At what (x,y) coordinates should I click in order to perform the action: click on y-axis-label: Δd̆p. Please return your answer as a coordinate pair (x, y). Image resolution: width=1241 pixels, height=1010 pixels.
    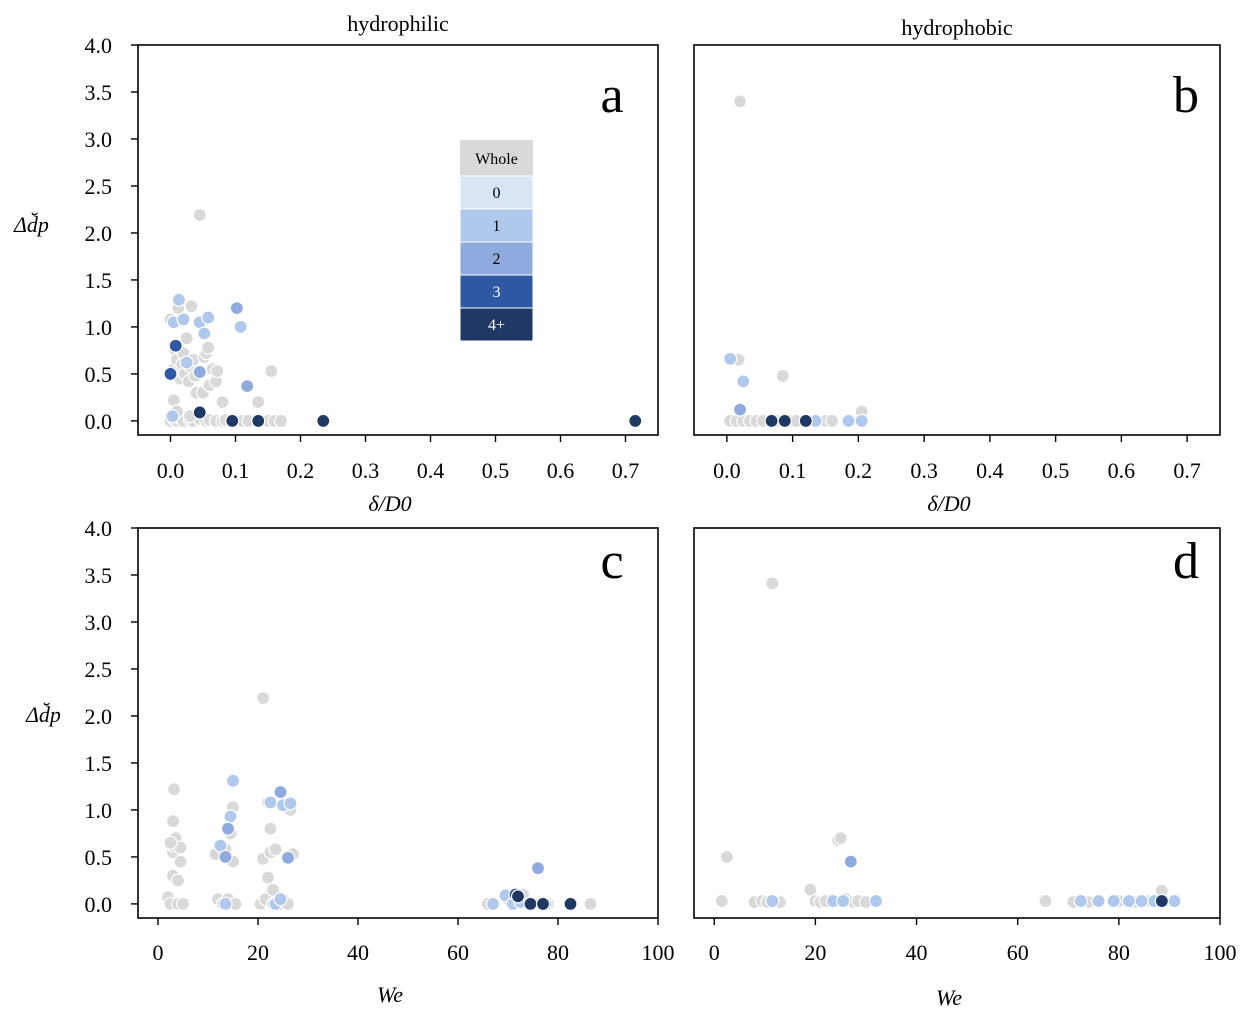
    Looking at the image, I should click on (43, 714).